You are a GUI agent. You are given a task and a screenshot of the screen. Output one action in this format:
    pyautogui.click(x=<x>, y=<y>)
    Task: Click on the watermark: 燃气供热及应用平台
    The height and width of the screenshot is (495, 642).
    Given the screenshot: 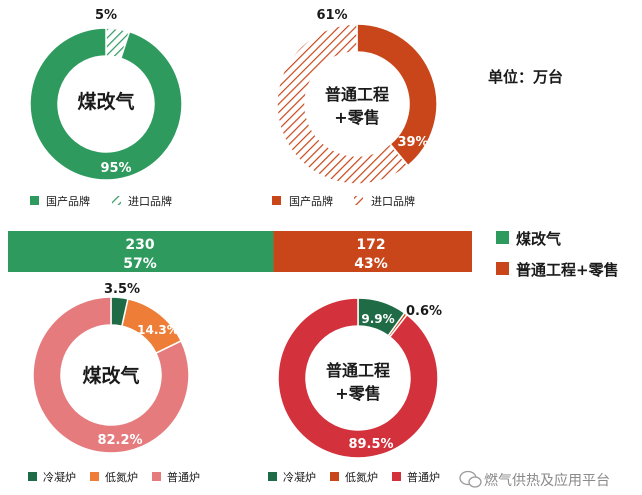 What is the action you would take?
    pyautogui.click(x=534, y=479)
    